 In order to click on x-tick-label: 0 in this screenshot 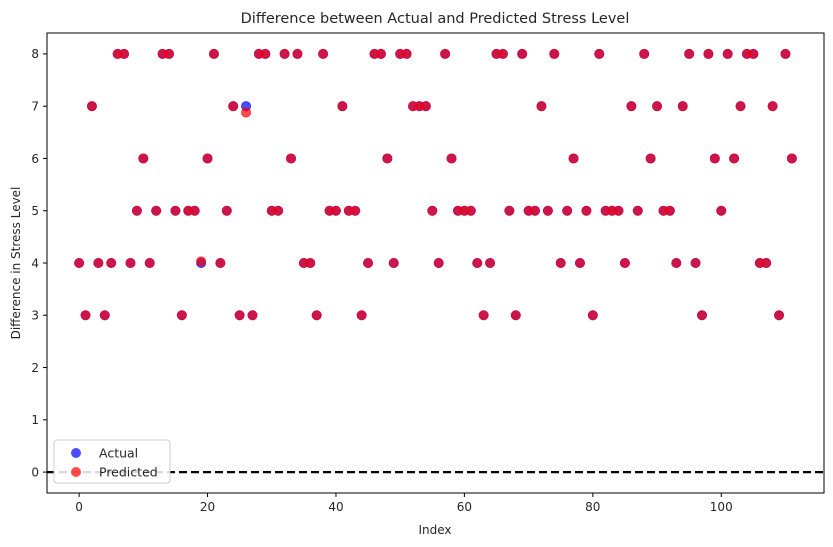, I will do `click(79, 507)`.